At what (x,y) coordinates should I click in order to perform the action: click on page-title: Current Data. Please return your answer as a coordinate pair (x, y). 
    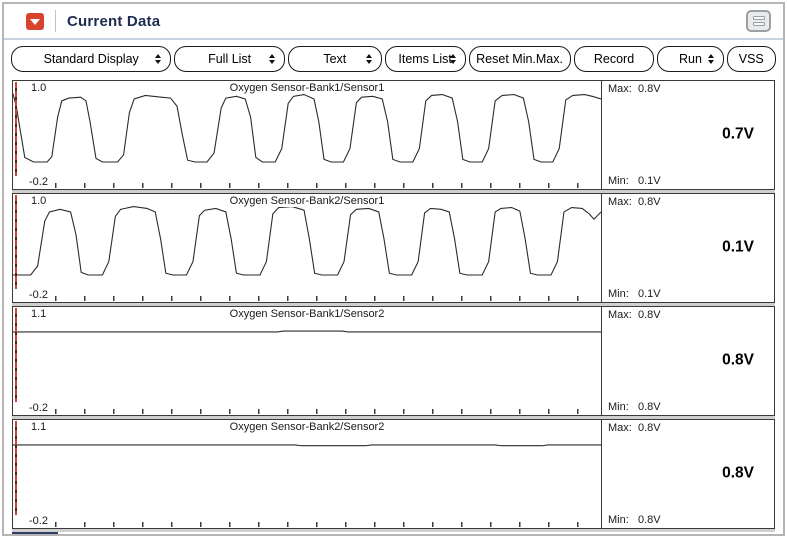
    Looking at the image, I should click on (114, 21).